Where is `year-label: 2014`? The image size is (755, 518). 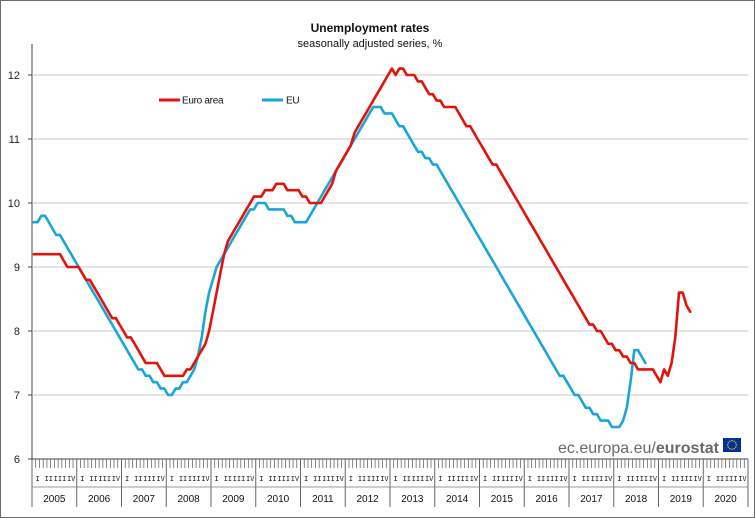
year-label: 2014 is located at coordinates (457, 499).